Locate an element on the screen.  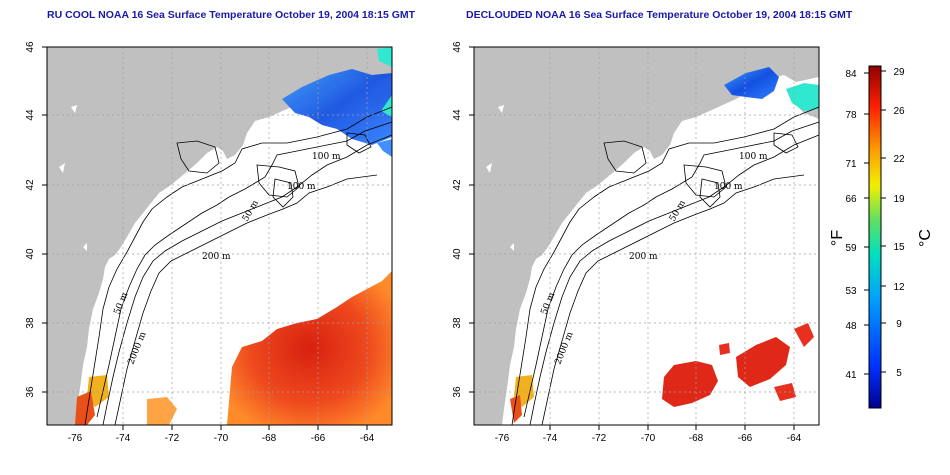
celsius-tick: 29 is located at coordinates (899, 72).